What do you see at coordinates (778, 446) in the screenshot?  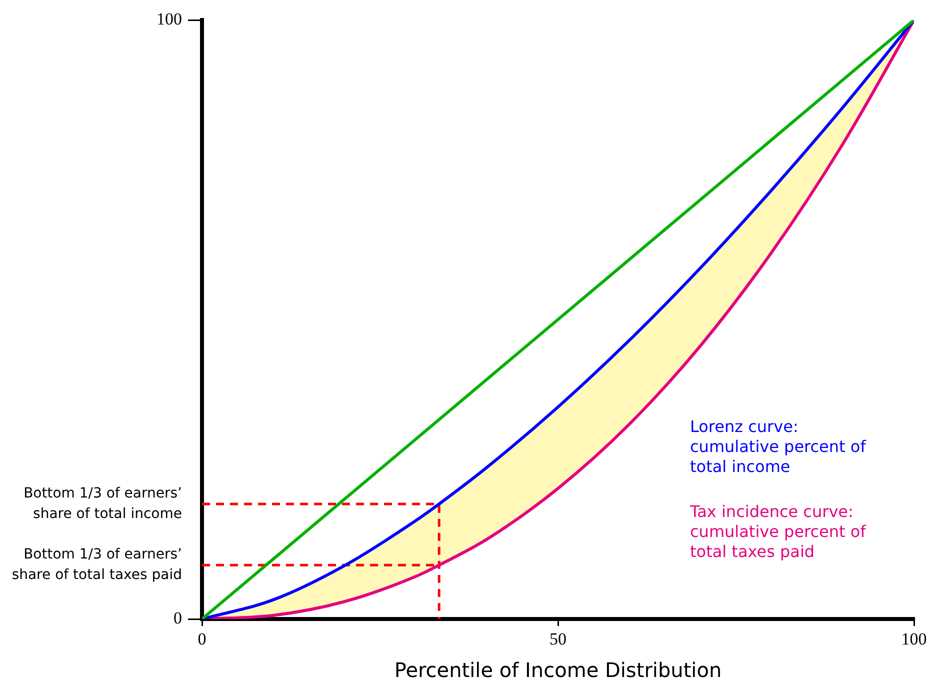 I see `text: Lorenz curve: cumulative percent of total income` at bounding box center [778, 446].